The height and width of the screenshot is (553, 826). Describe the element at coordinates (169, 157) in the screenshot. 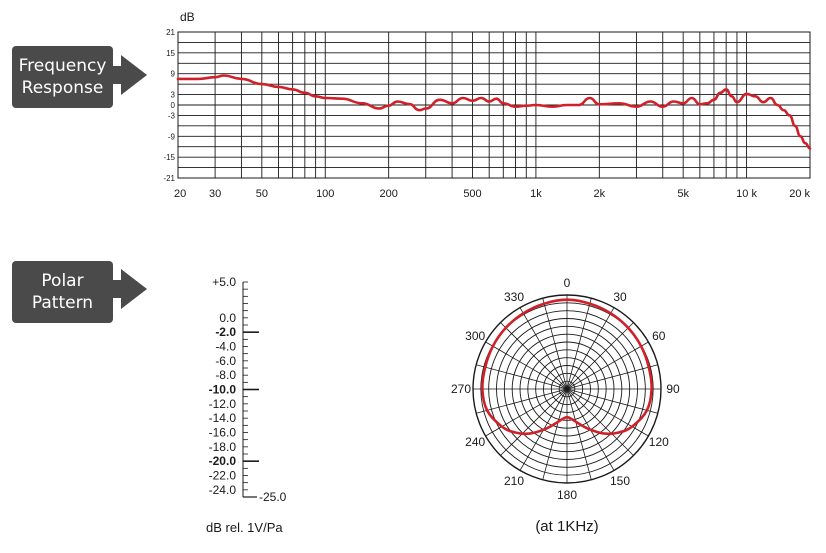

I see `y-tick-label: -15` at that location.